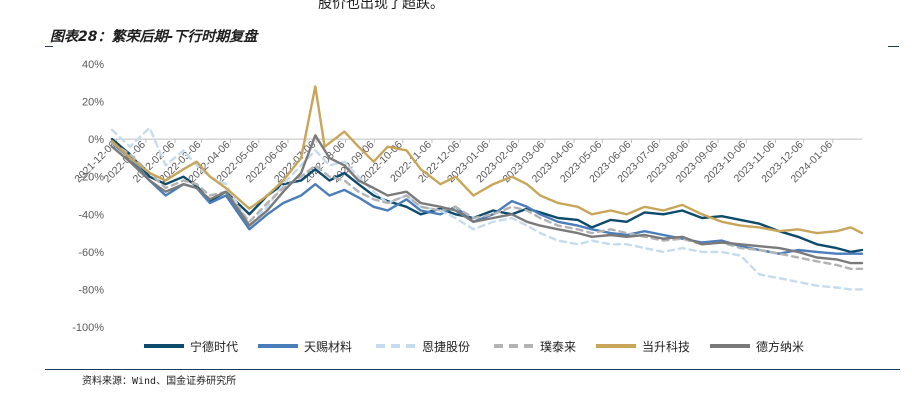 This screenshot has width=912, height=402. Describe the element at coordinates (893, 46) in the screenshot. I see `title-rule-right` at that location.